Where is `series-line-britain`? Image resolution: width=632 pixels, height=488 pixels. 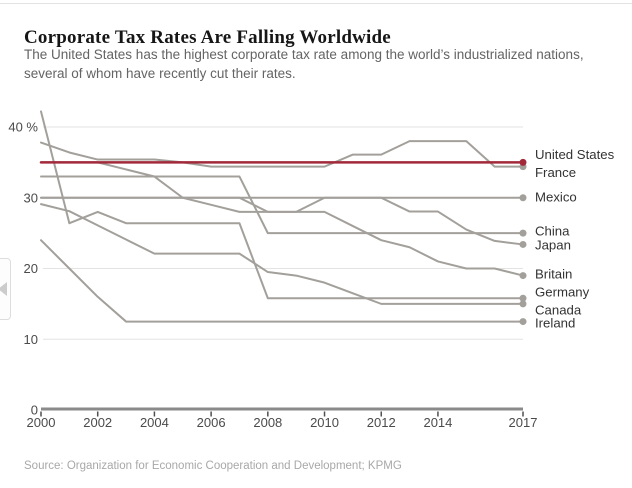
series-line-britain is located at coordinates (282, 236).